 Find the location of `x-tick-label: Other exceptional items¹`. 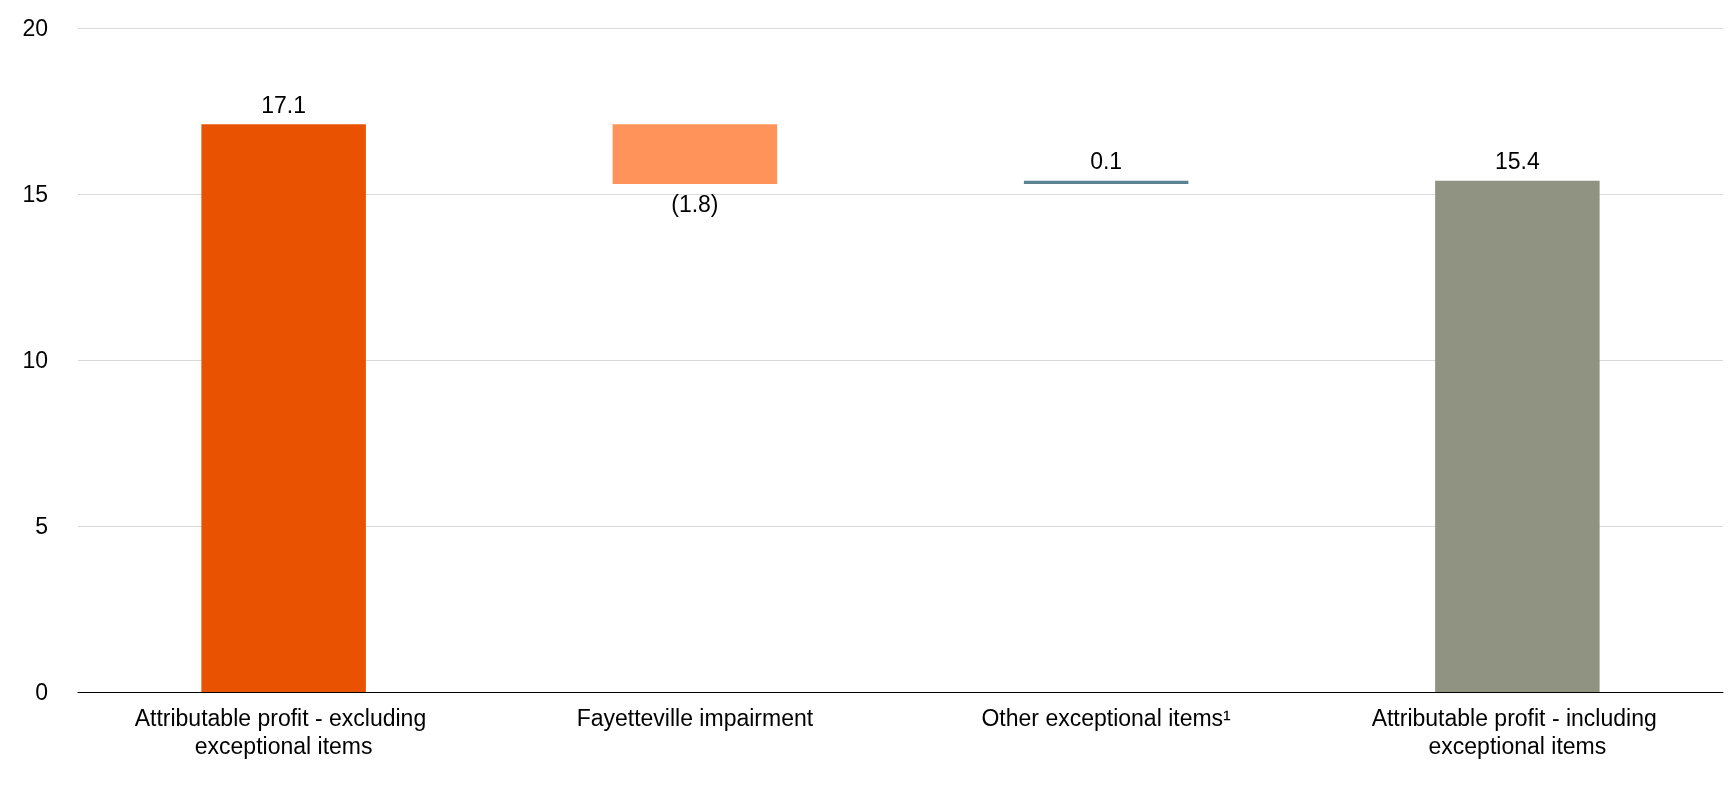

x-tick-label: Other exceptional items¹ is located at coordinates (1106, 718).